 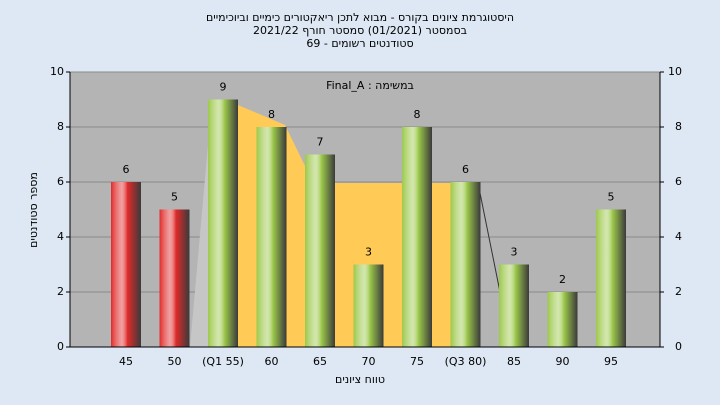 I want to click on y2-tick-label: 8, so click(x=678, y=126).